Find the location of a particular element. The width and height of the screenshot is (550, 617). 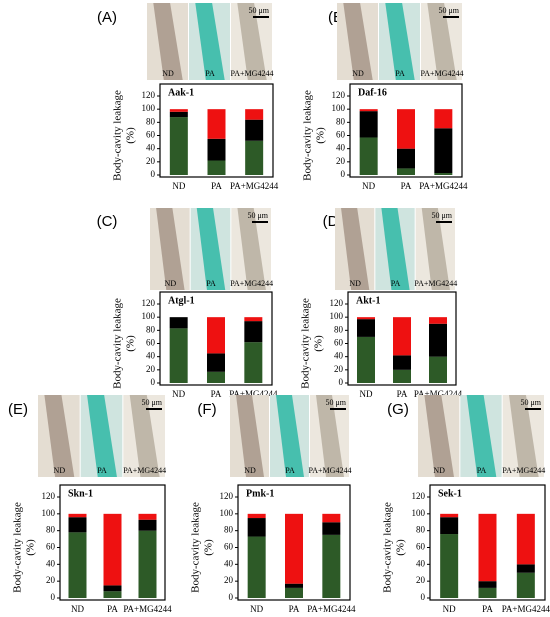

chart-title: Akt-1 is located at coordinates (368, 300).